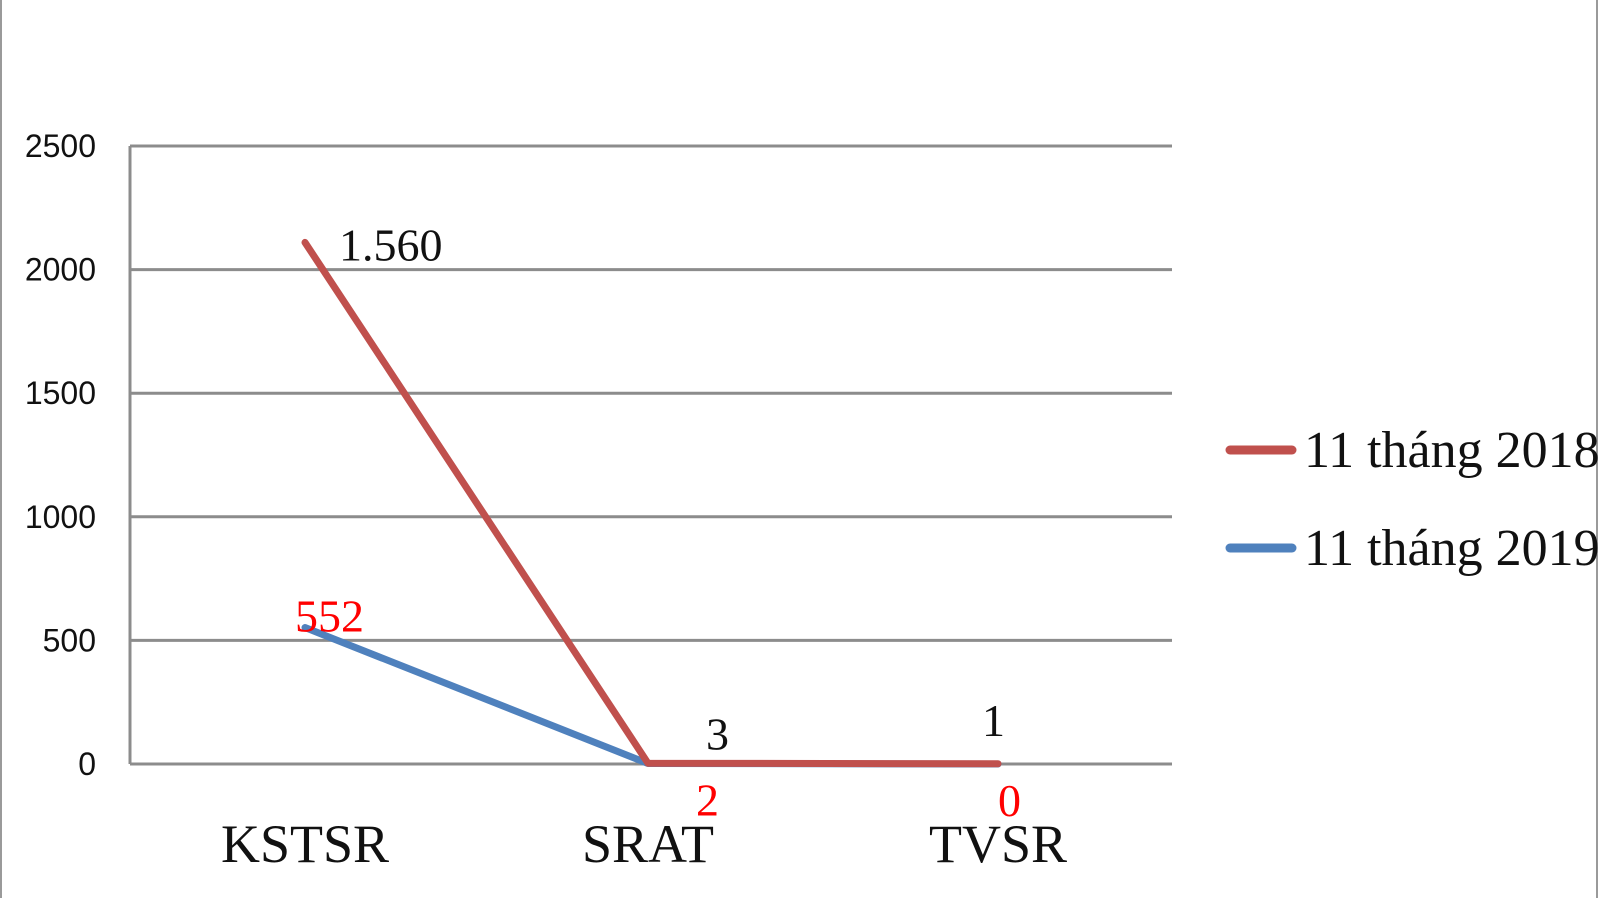 The width and height of the screenshot is (1600, 900). I want to click on data-label: 1.560, so click(391, 244).